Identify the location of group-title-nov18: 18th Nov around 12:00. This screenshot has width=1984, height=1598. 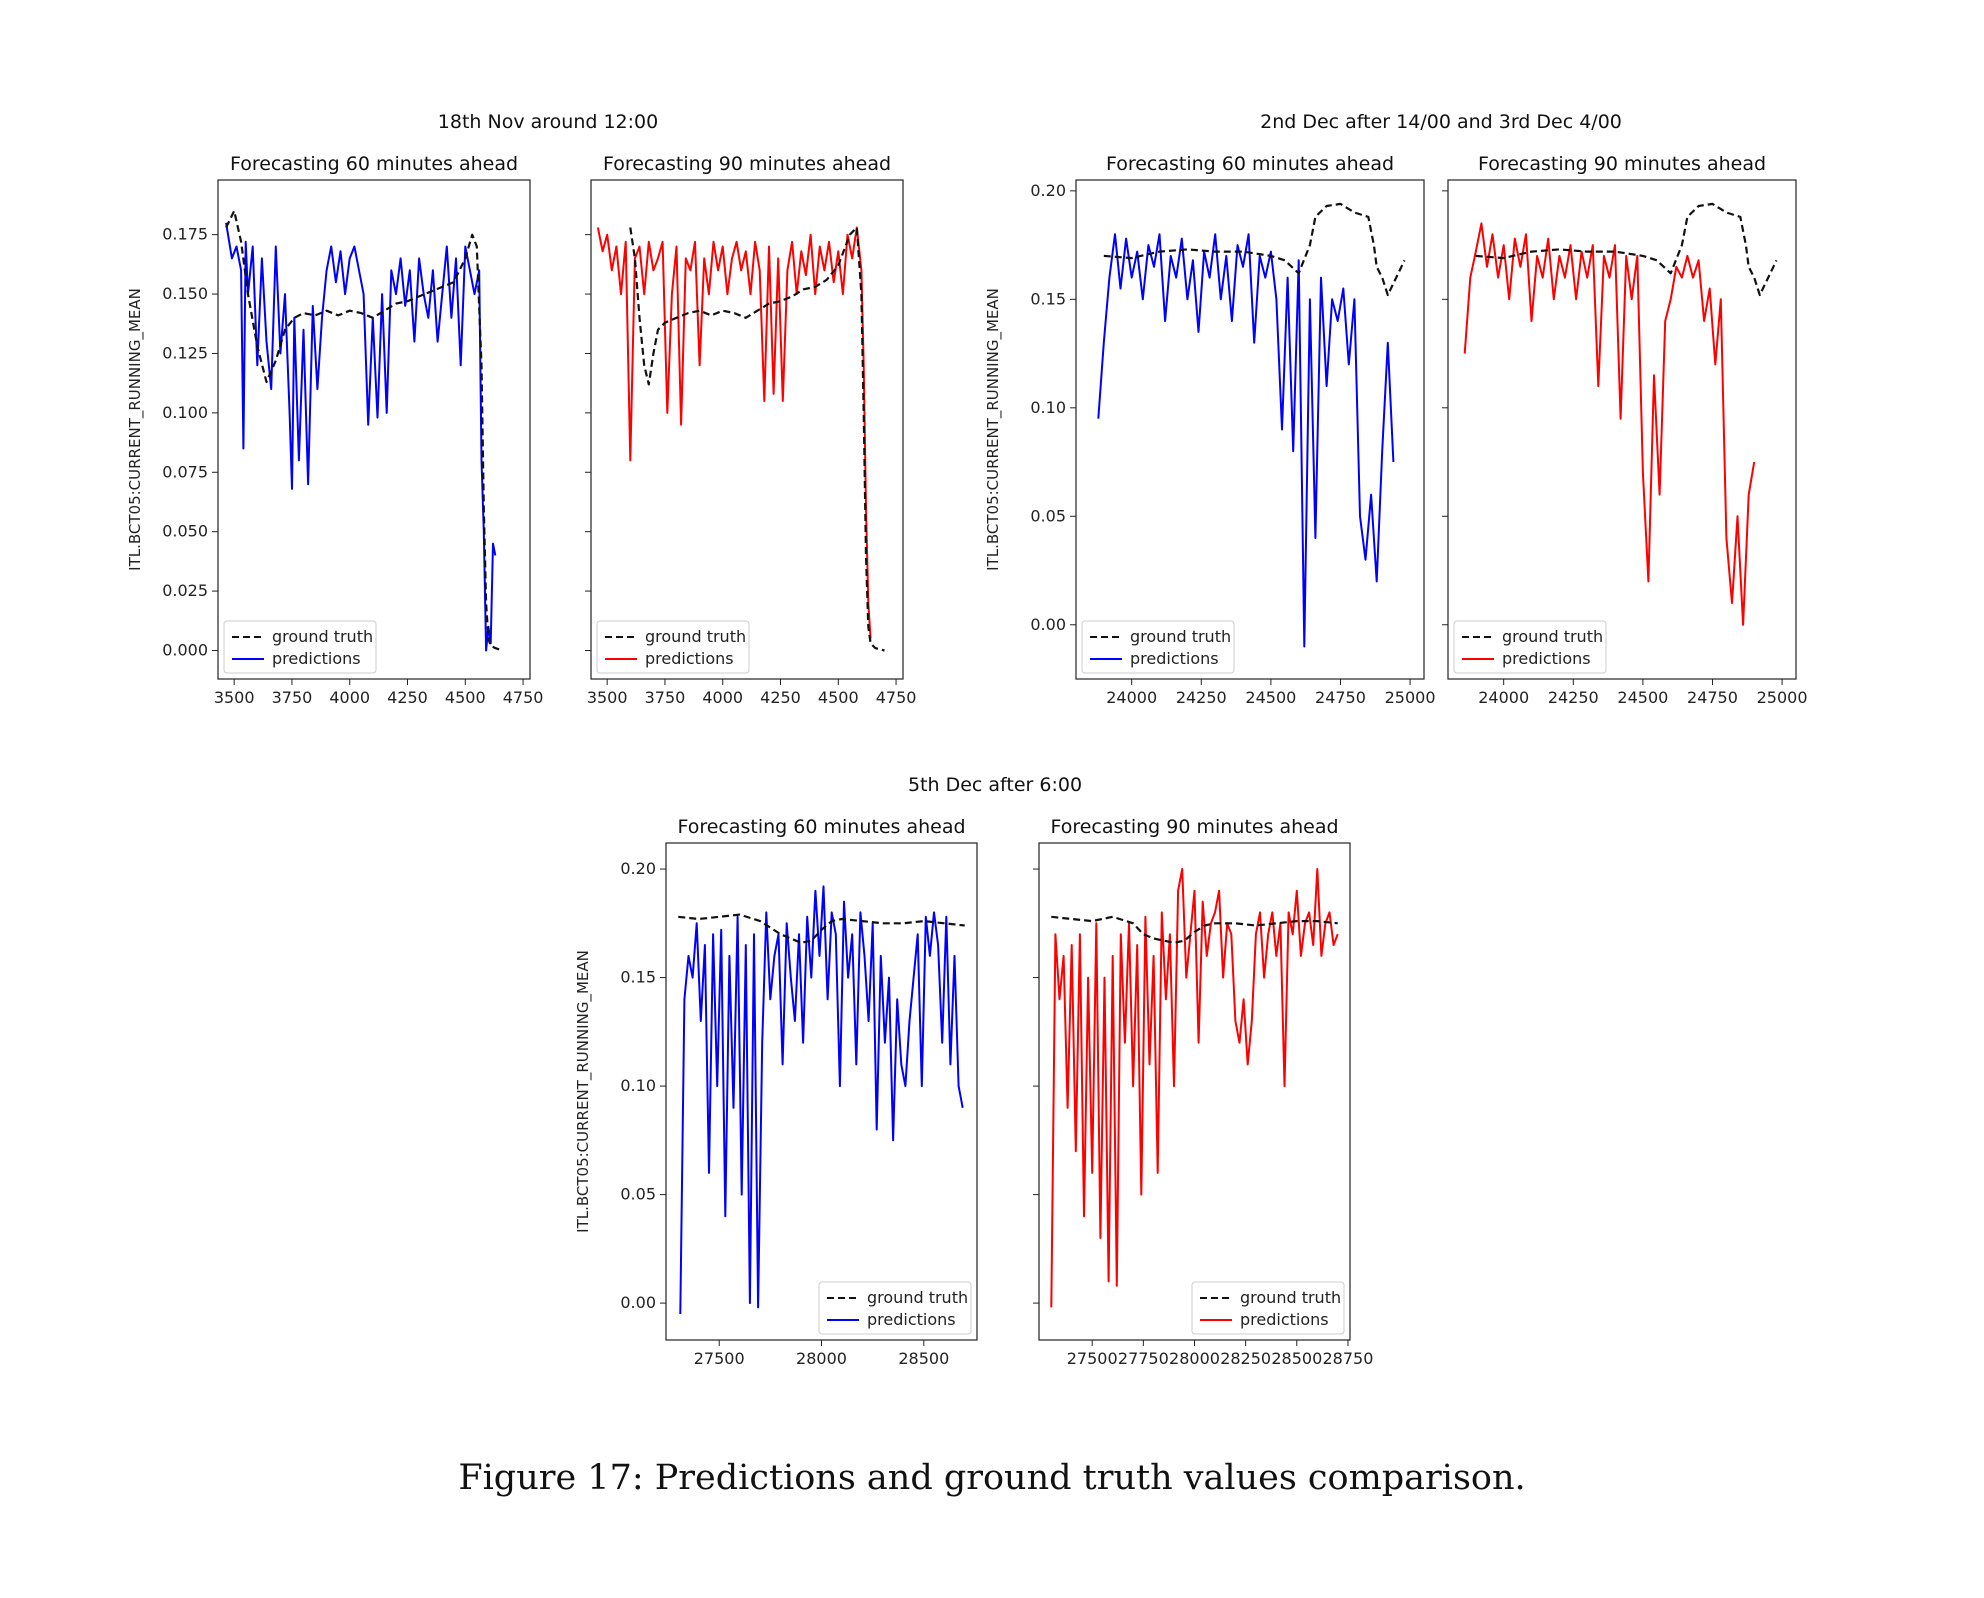
(548, 122).